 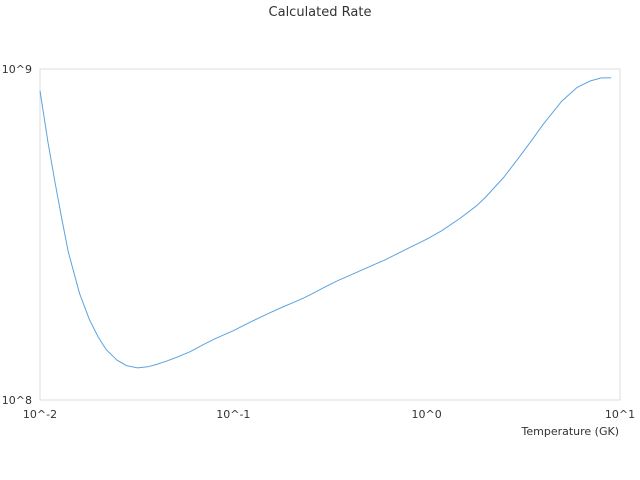 I want to click on y-tick-label: 10^8, so click(x=17, y=400).